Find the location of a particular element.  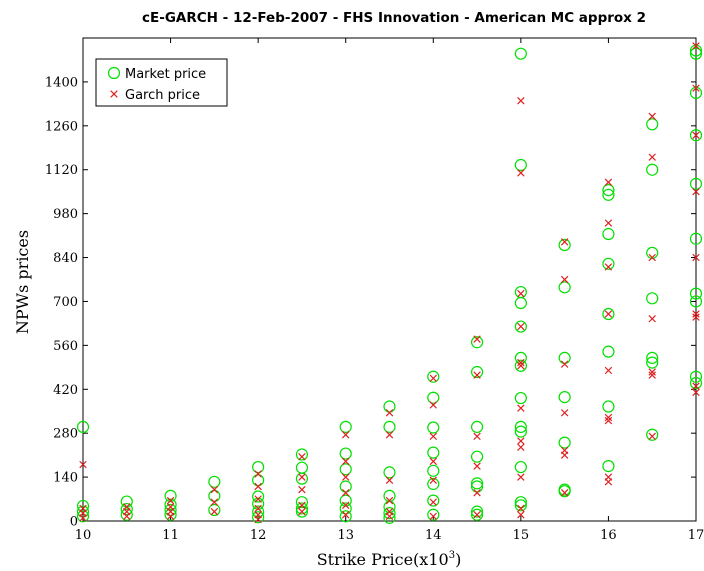

y-tick-label: 980 is located at coordinates (65, 214).